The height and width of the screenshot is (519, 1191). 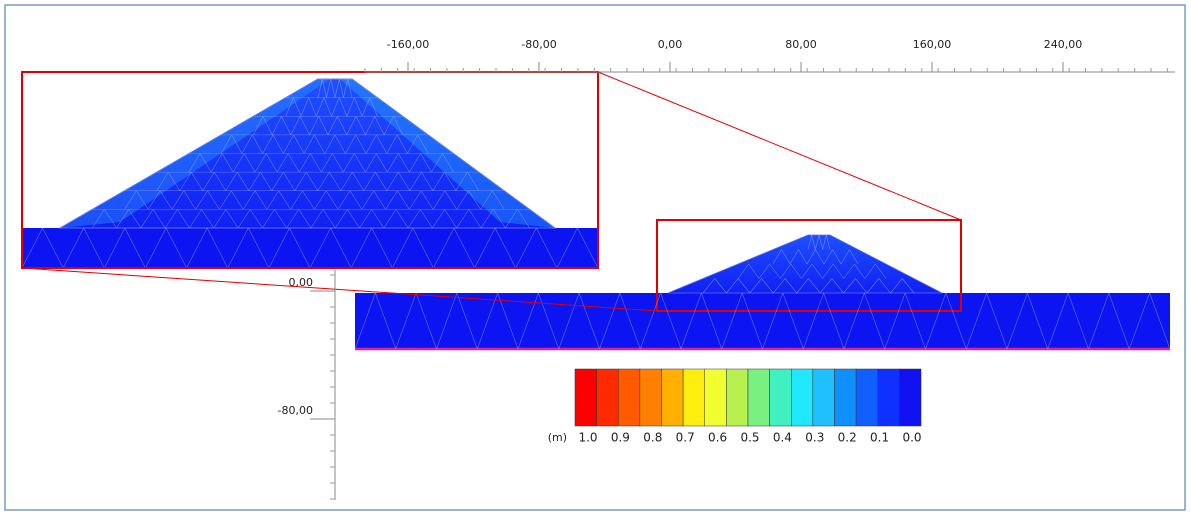 I want to click on legend-label: 0.5, so click(x=749, y=438).